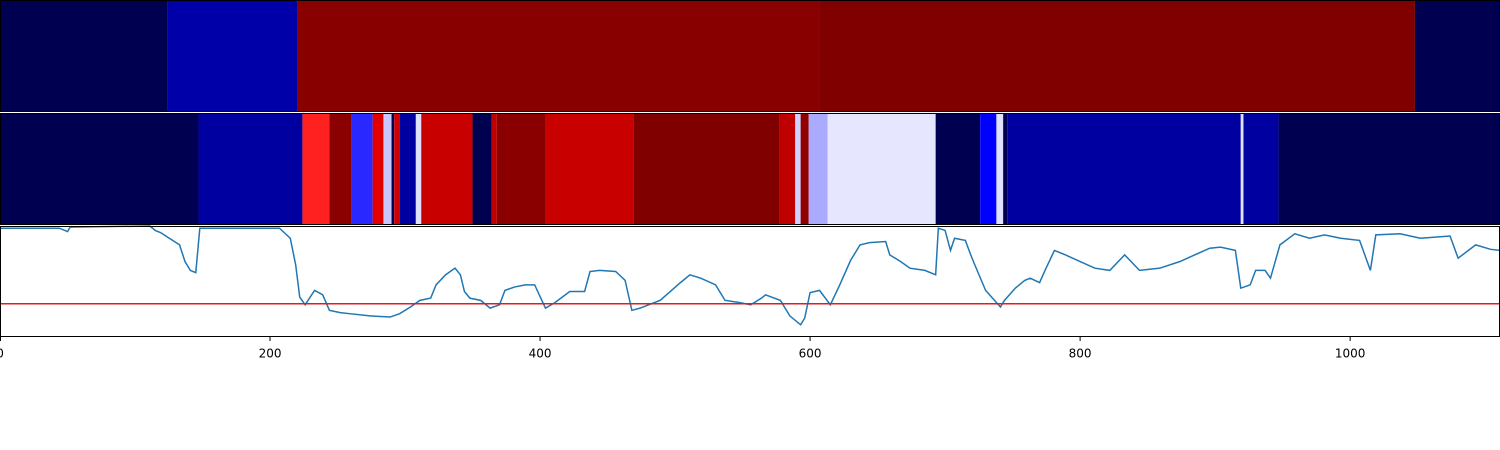  What do you see at coordinates (1350, 354) in the screenshot?
I see `x-tick-label: 1000` at bounding box center [1350, 354].